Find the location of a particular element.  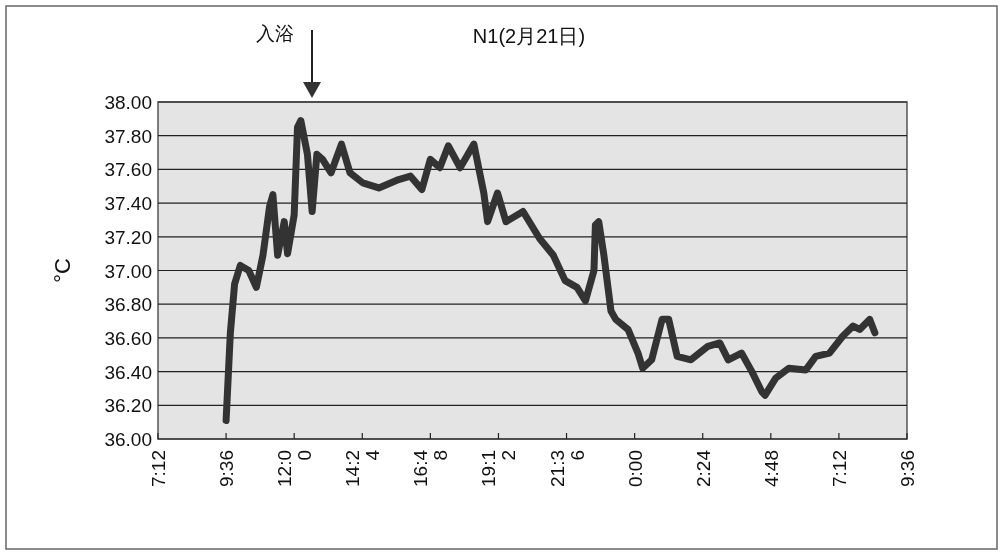

x-tick-label: 4:48 is located at coordinates (771, 468).